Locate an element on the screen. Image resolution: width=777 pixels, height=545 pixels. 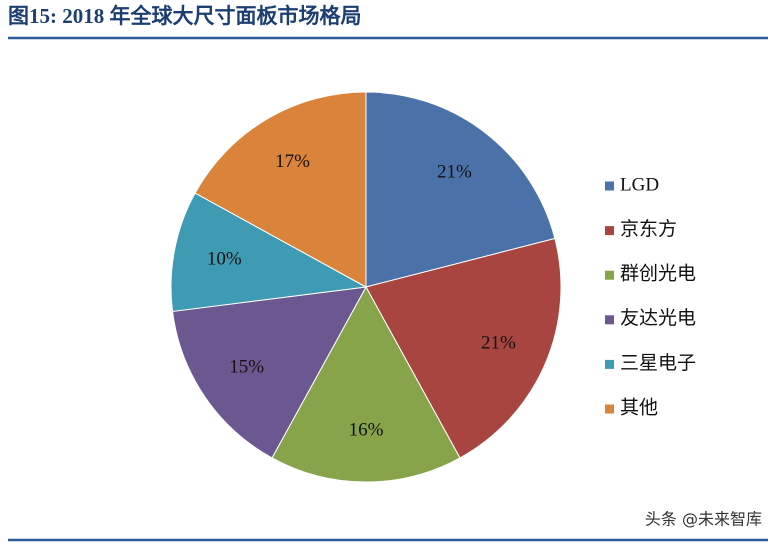
watermark: 头条 @未来智库 is located at coordinates (703, 519).